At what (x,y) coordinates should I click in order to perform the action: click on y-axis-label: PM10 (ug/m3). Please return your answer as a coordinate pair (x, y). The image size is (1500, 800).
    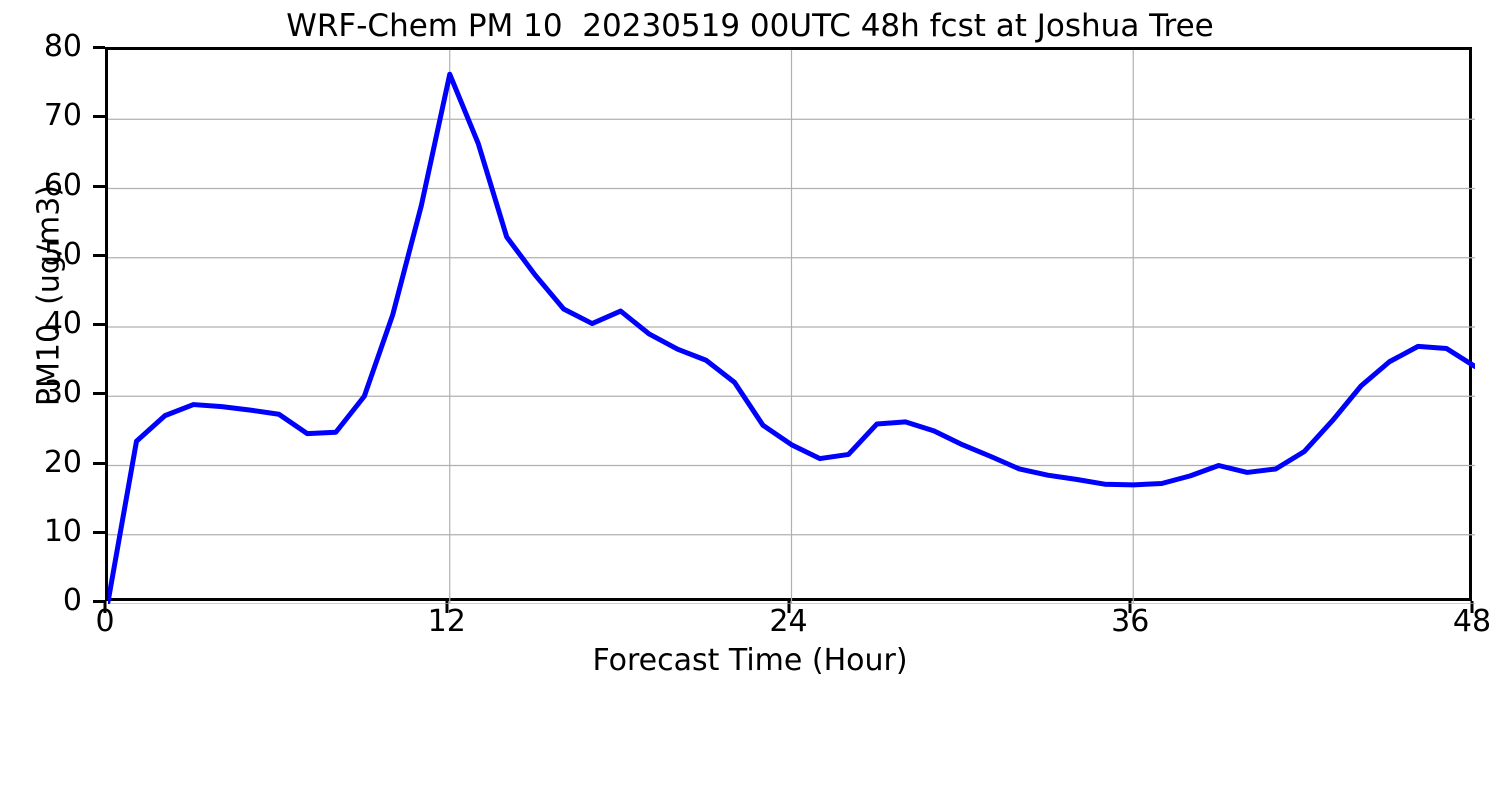
    Looking at the image, I should click on (49, 295).